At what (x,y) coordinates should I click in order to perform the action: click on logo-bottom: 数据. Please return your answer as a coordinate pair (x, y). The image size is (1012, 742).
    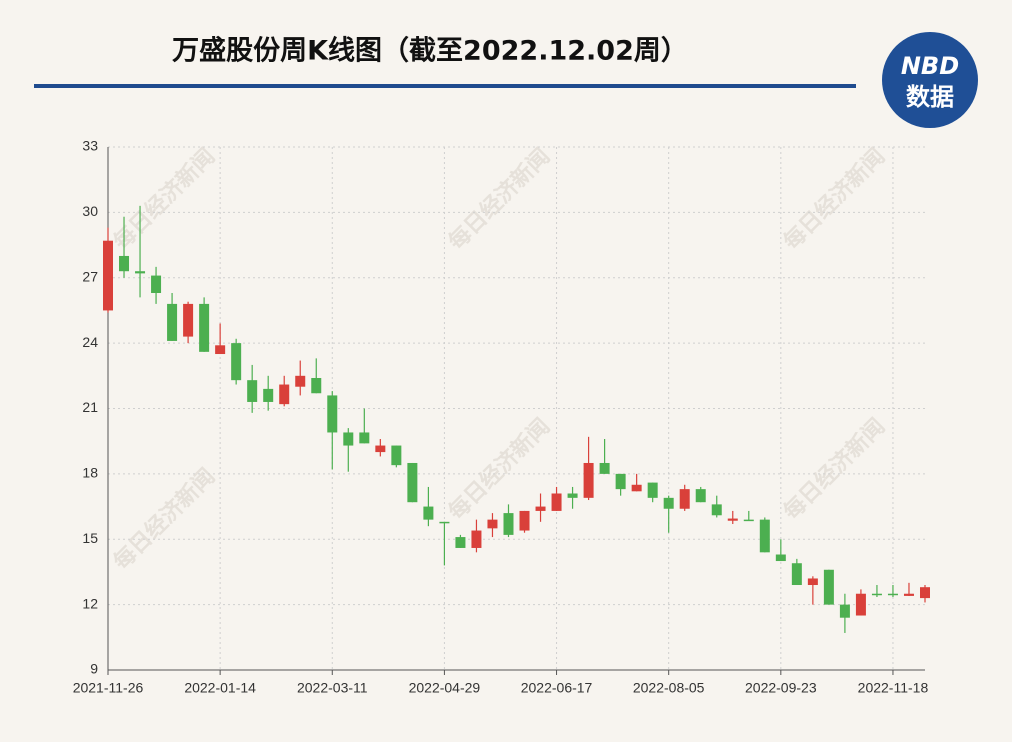
    Looking at the image, I should click on (930, 97).